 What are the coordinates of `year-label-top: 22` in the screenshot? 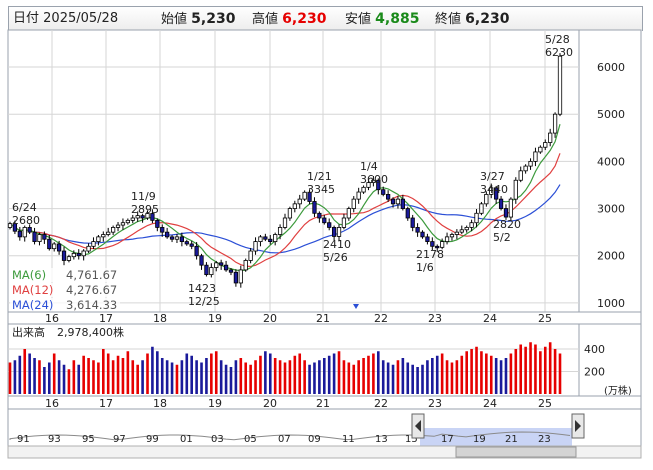 It's located at (381, 318).